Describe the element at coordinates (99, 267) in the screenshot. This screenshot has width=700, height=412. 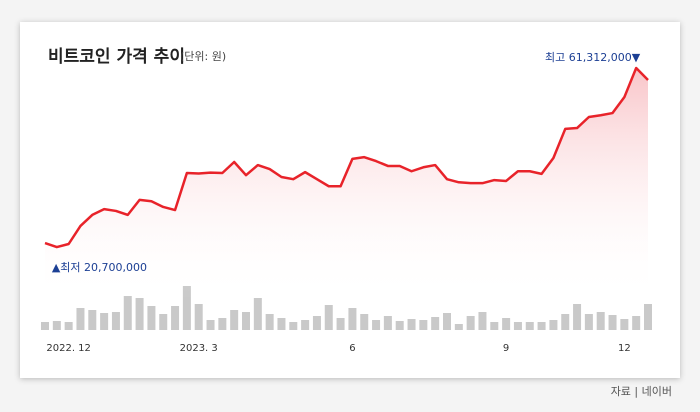
I see `annotation: ▲최저 20,700,000` at that location.